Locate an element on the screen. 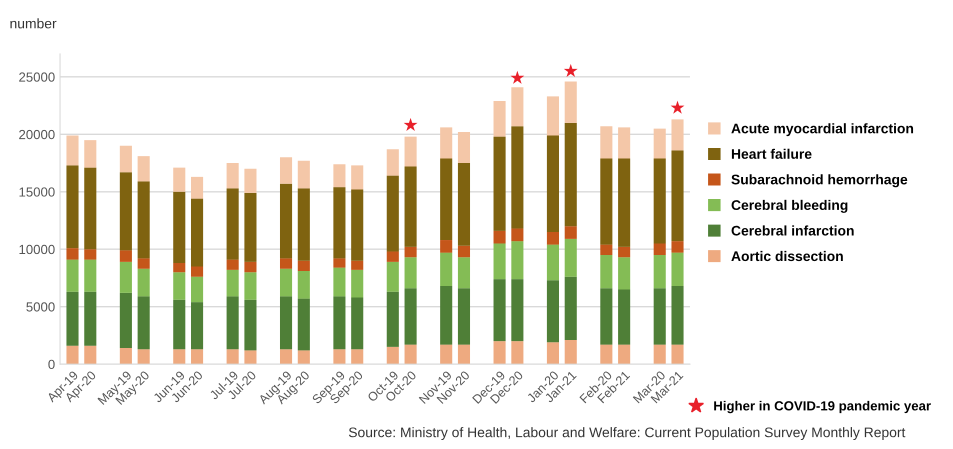 This screenshot has height=449, width=953. y-axis-title: number is located at coordinates (33, 23).